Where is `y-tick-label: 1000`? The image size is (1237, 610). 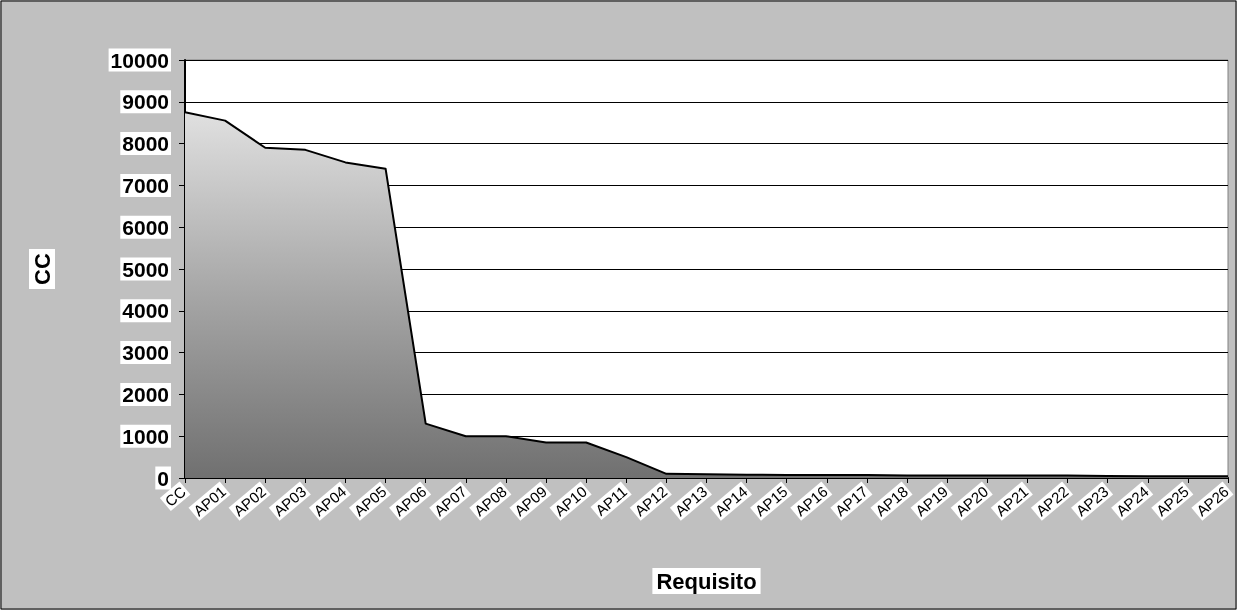 y-tick-label: 1000 is located at coordinates (145, 436).